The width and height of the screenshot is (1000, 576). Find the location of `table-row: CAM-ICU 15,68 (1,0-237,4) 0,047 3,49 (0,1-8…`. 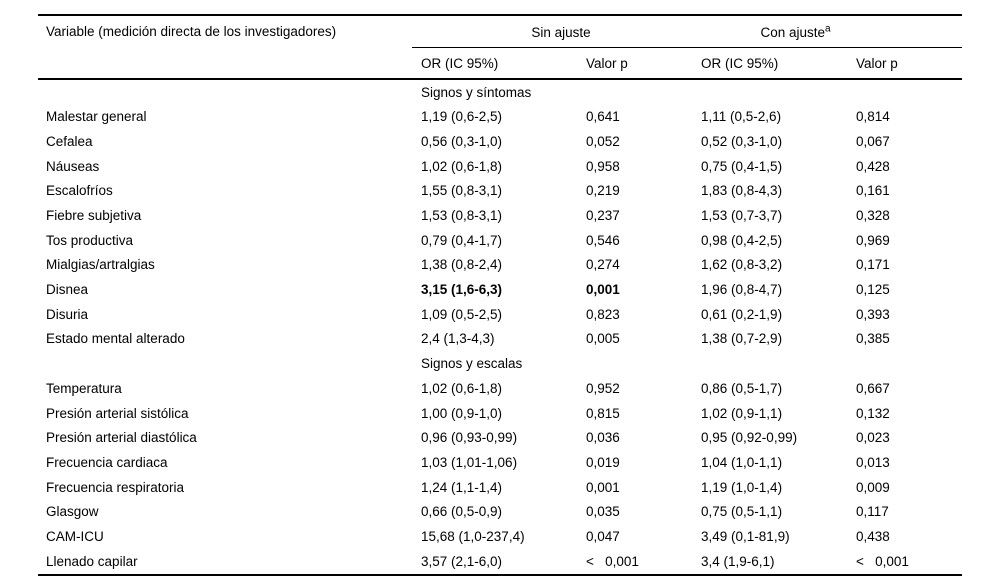

table-row: CAM-ICU 15,68 (1,0-237,4) 0,047 3,49 (0,1-8… is located at coordinates (500, 536).